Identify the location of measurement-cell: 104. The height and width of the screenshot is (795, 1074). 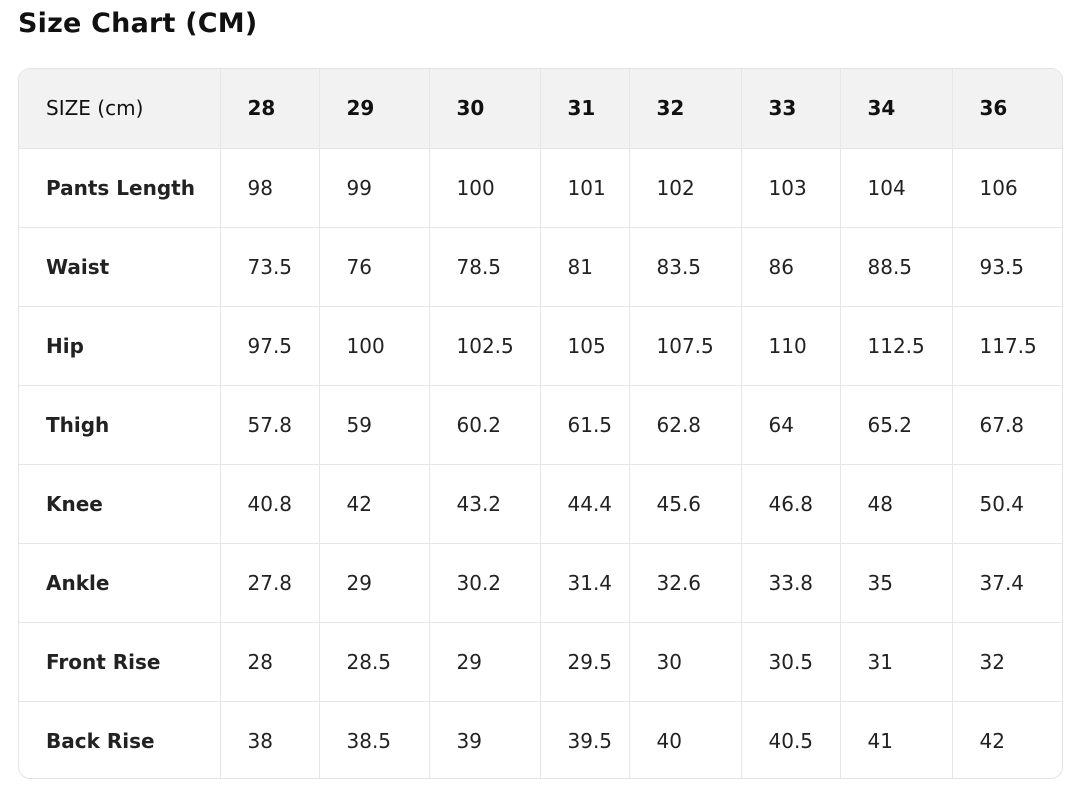
(896, 188).